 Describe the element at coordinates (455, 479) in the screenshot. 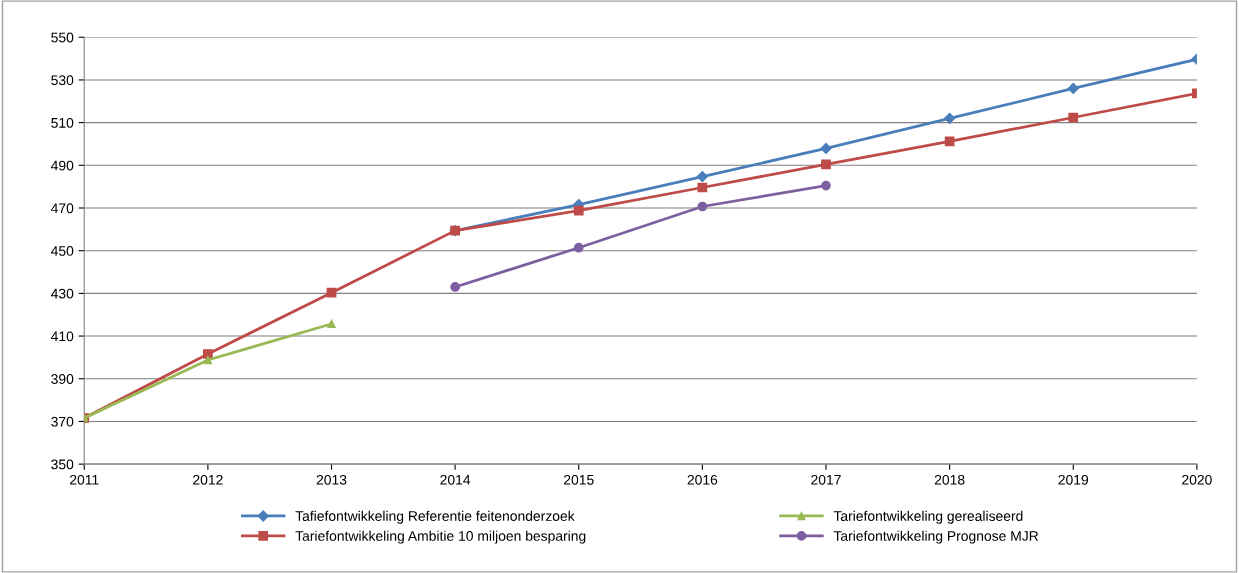

I see `x-tick-label: 2014` at that location.